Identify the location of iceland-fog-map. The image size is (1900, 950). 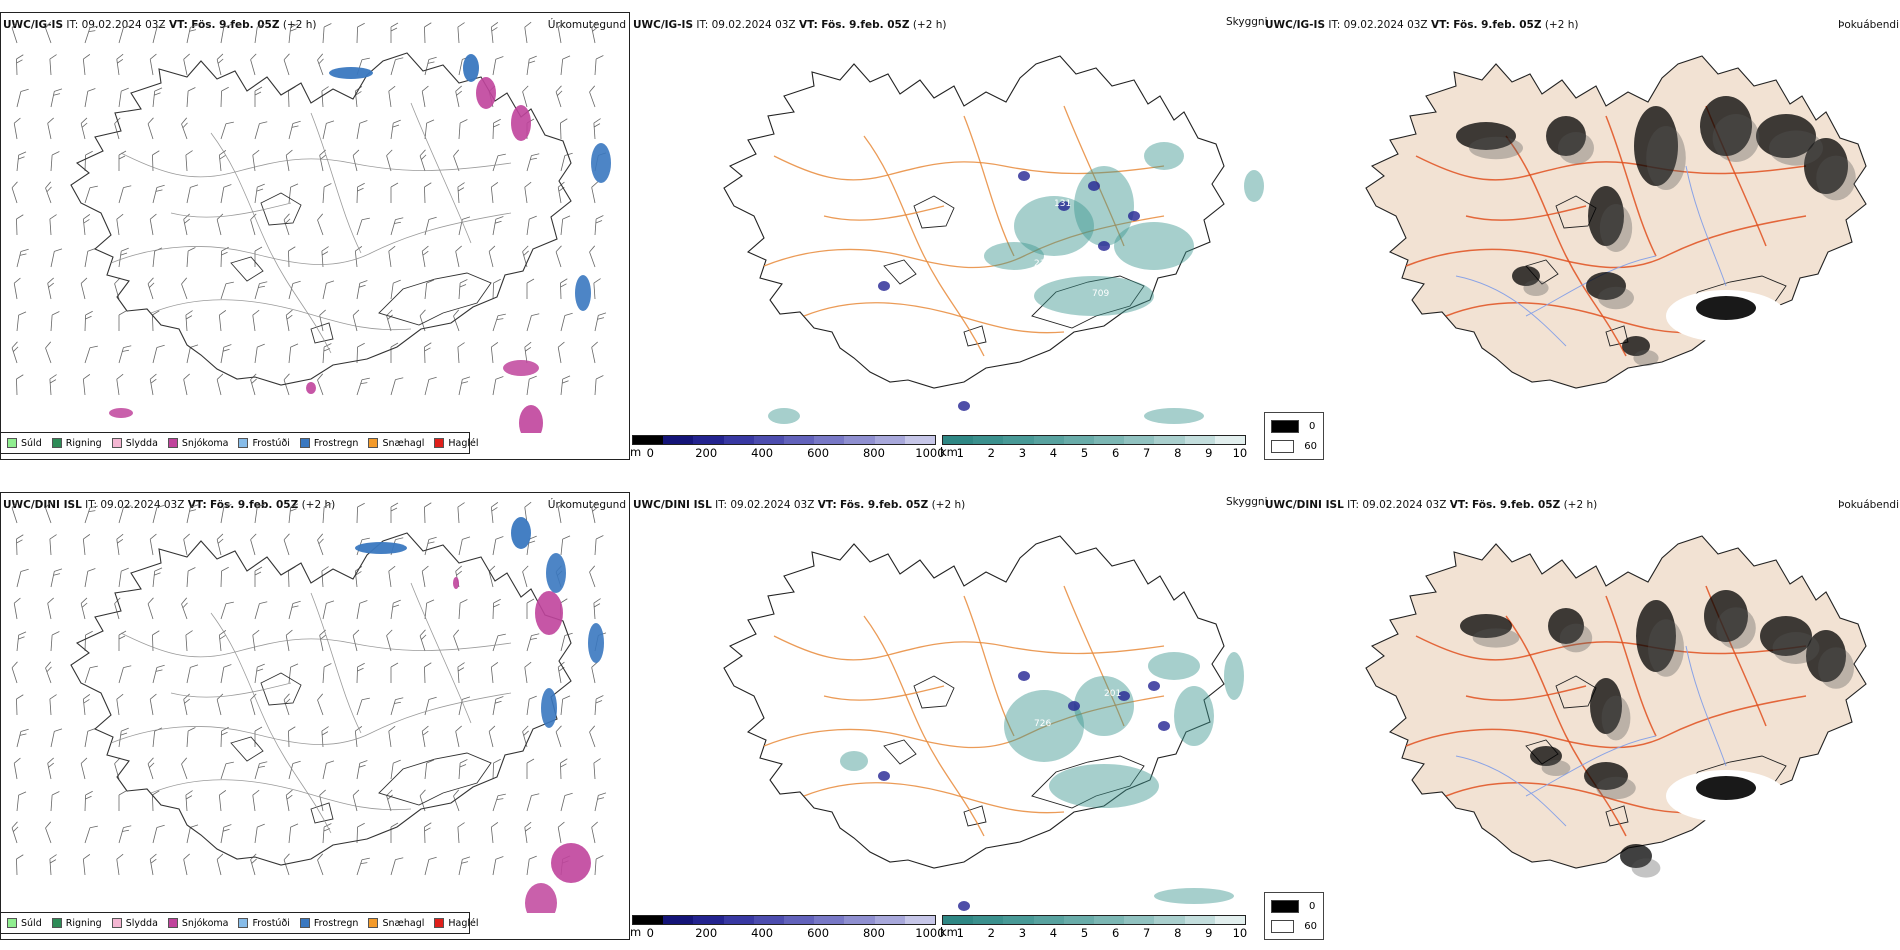
(1616, 706).